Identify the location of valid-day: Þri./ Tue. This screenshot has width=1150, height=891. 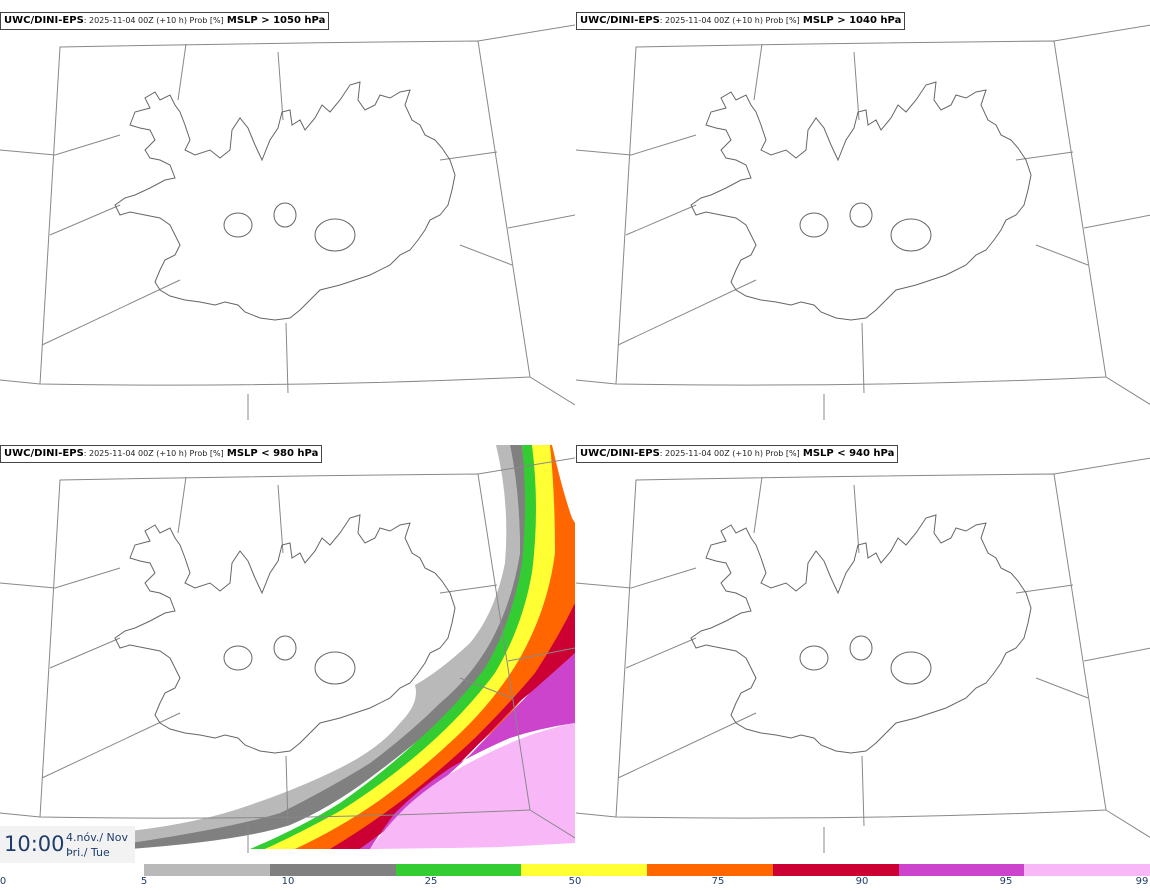
(88, 852).